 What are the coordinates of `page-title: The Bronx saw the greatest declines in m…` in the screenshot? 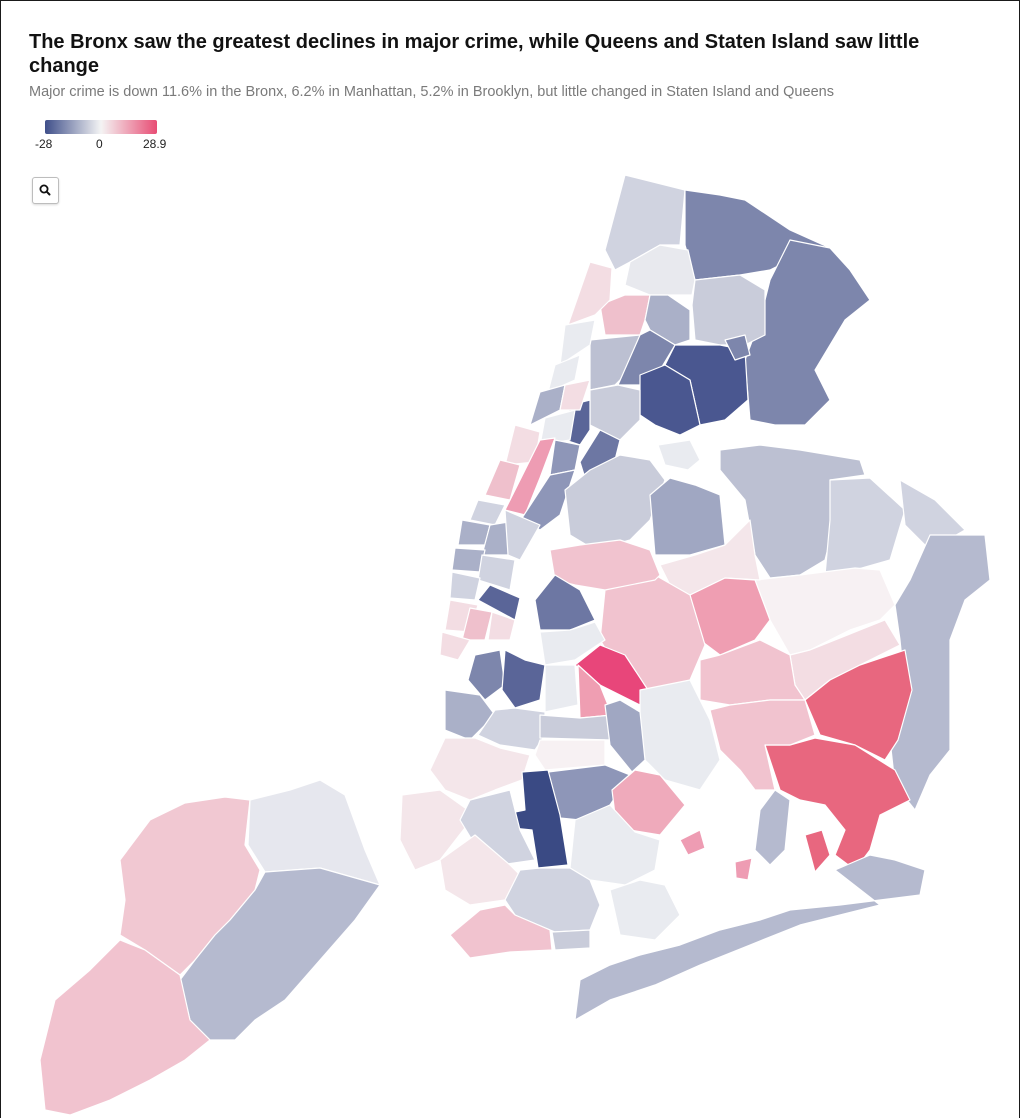 It's located at (474, 54).